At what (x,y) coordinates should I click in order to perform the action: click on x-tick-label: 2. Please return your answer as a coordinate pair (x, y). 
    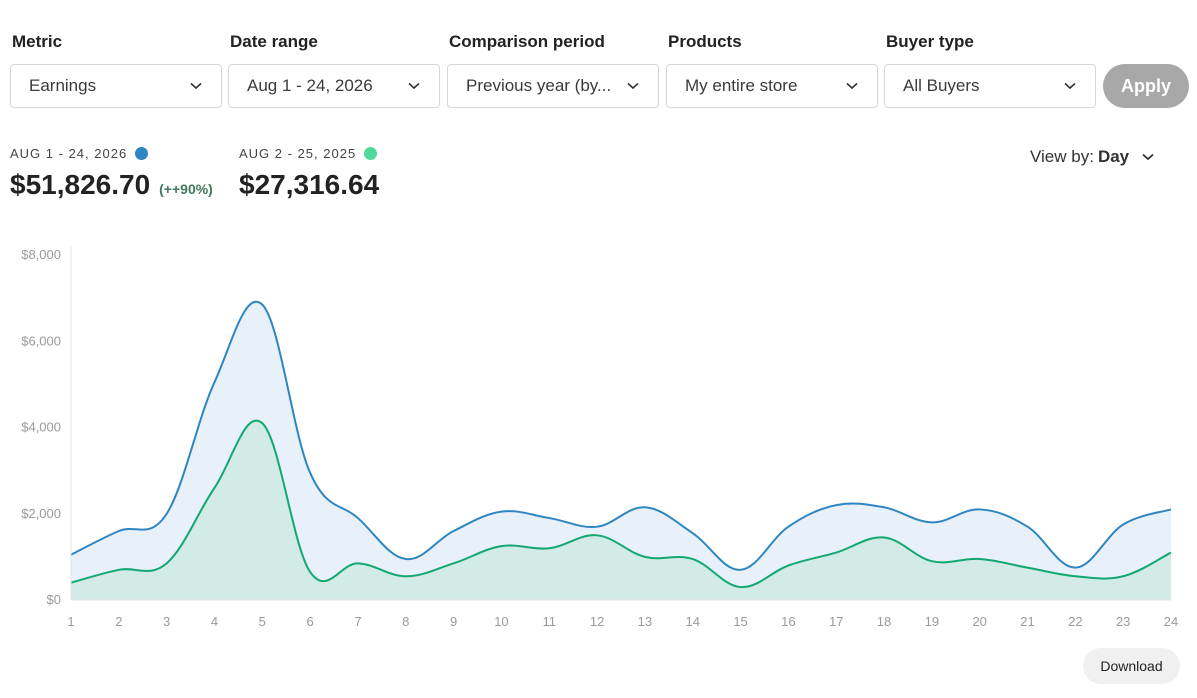
    Looking at the image, I should click on (118, 621).